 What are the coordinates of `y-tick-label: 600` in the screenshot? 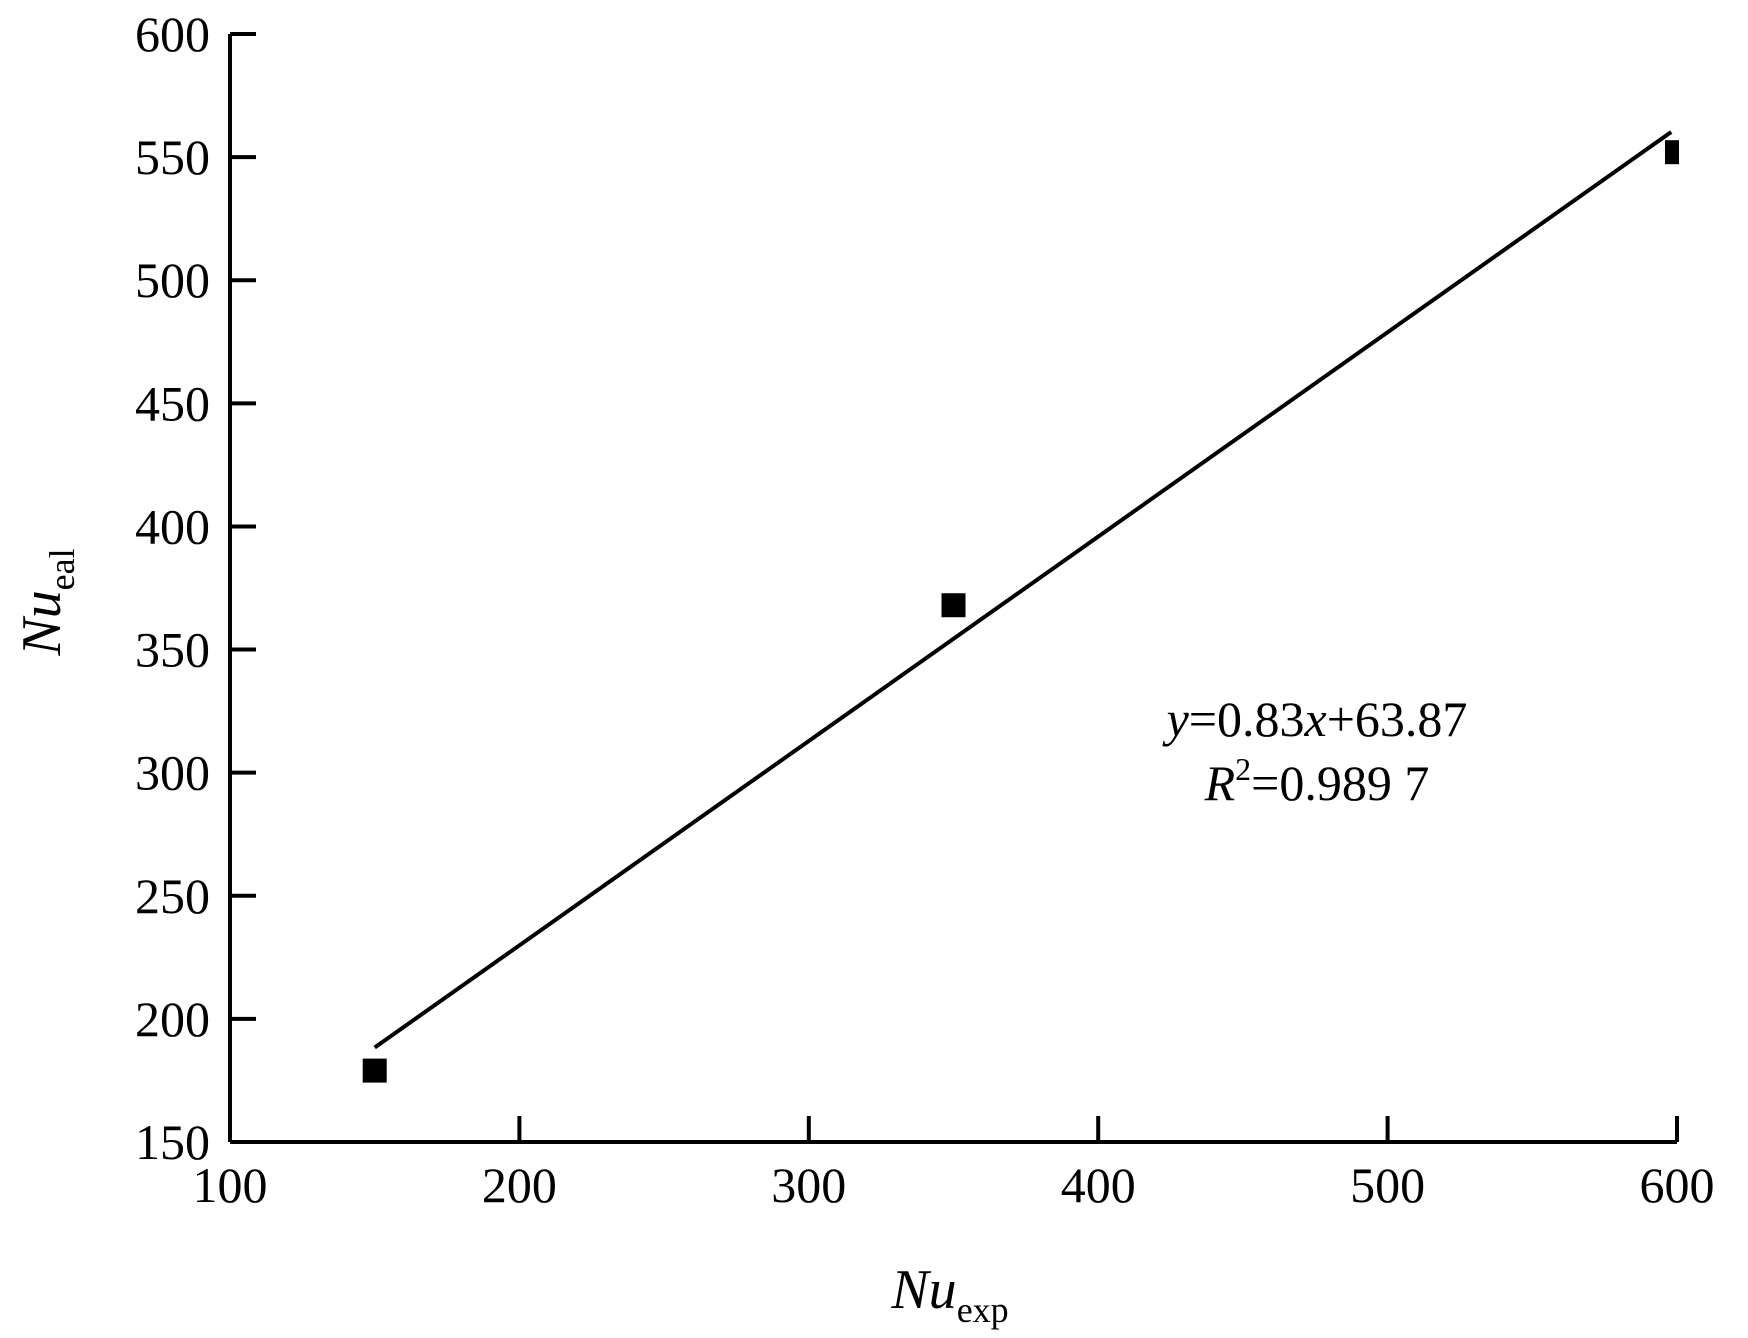 It's located at (172, 34).